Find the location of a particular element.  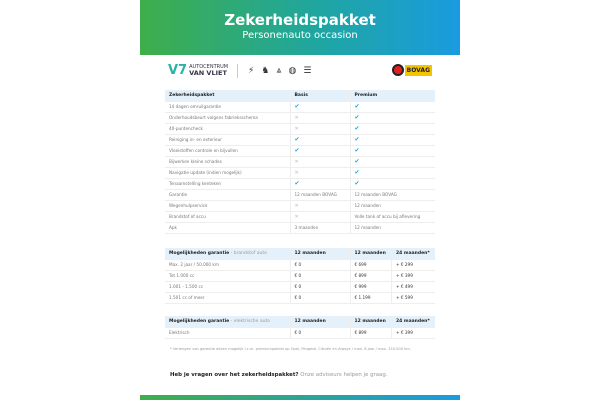

table-cell: 14 dagen omruilgarantie is located at coordinates (227, 107).